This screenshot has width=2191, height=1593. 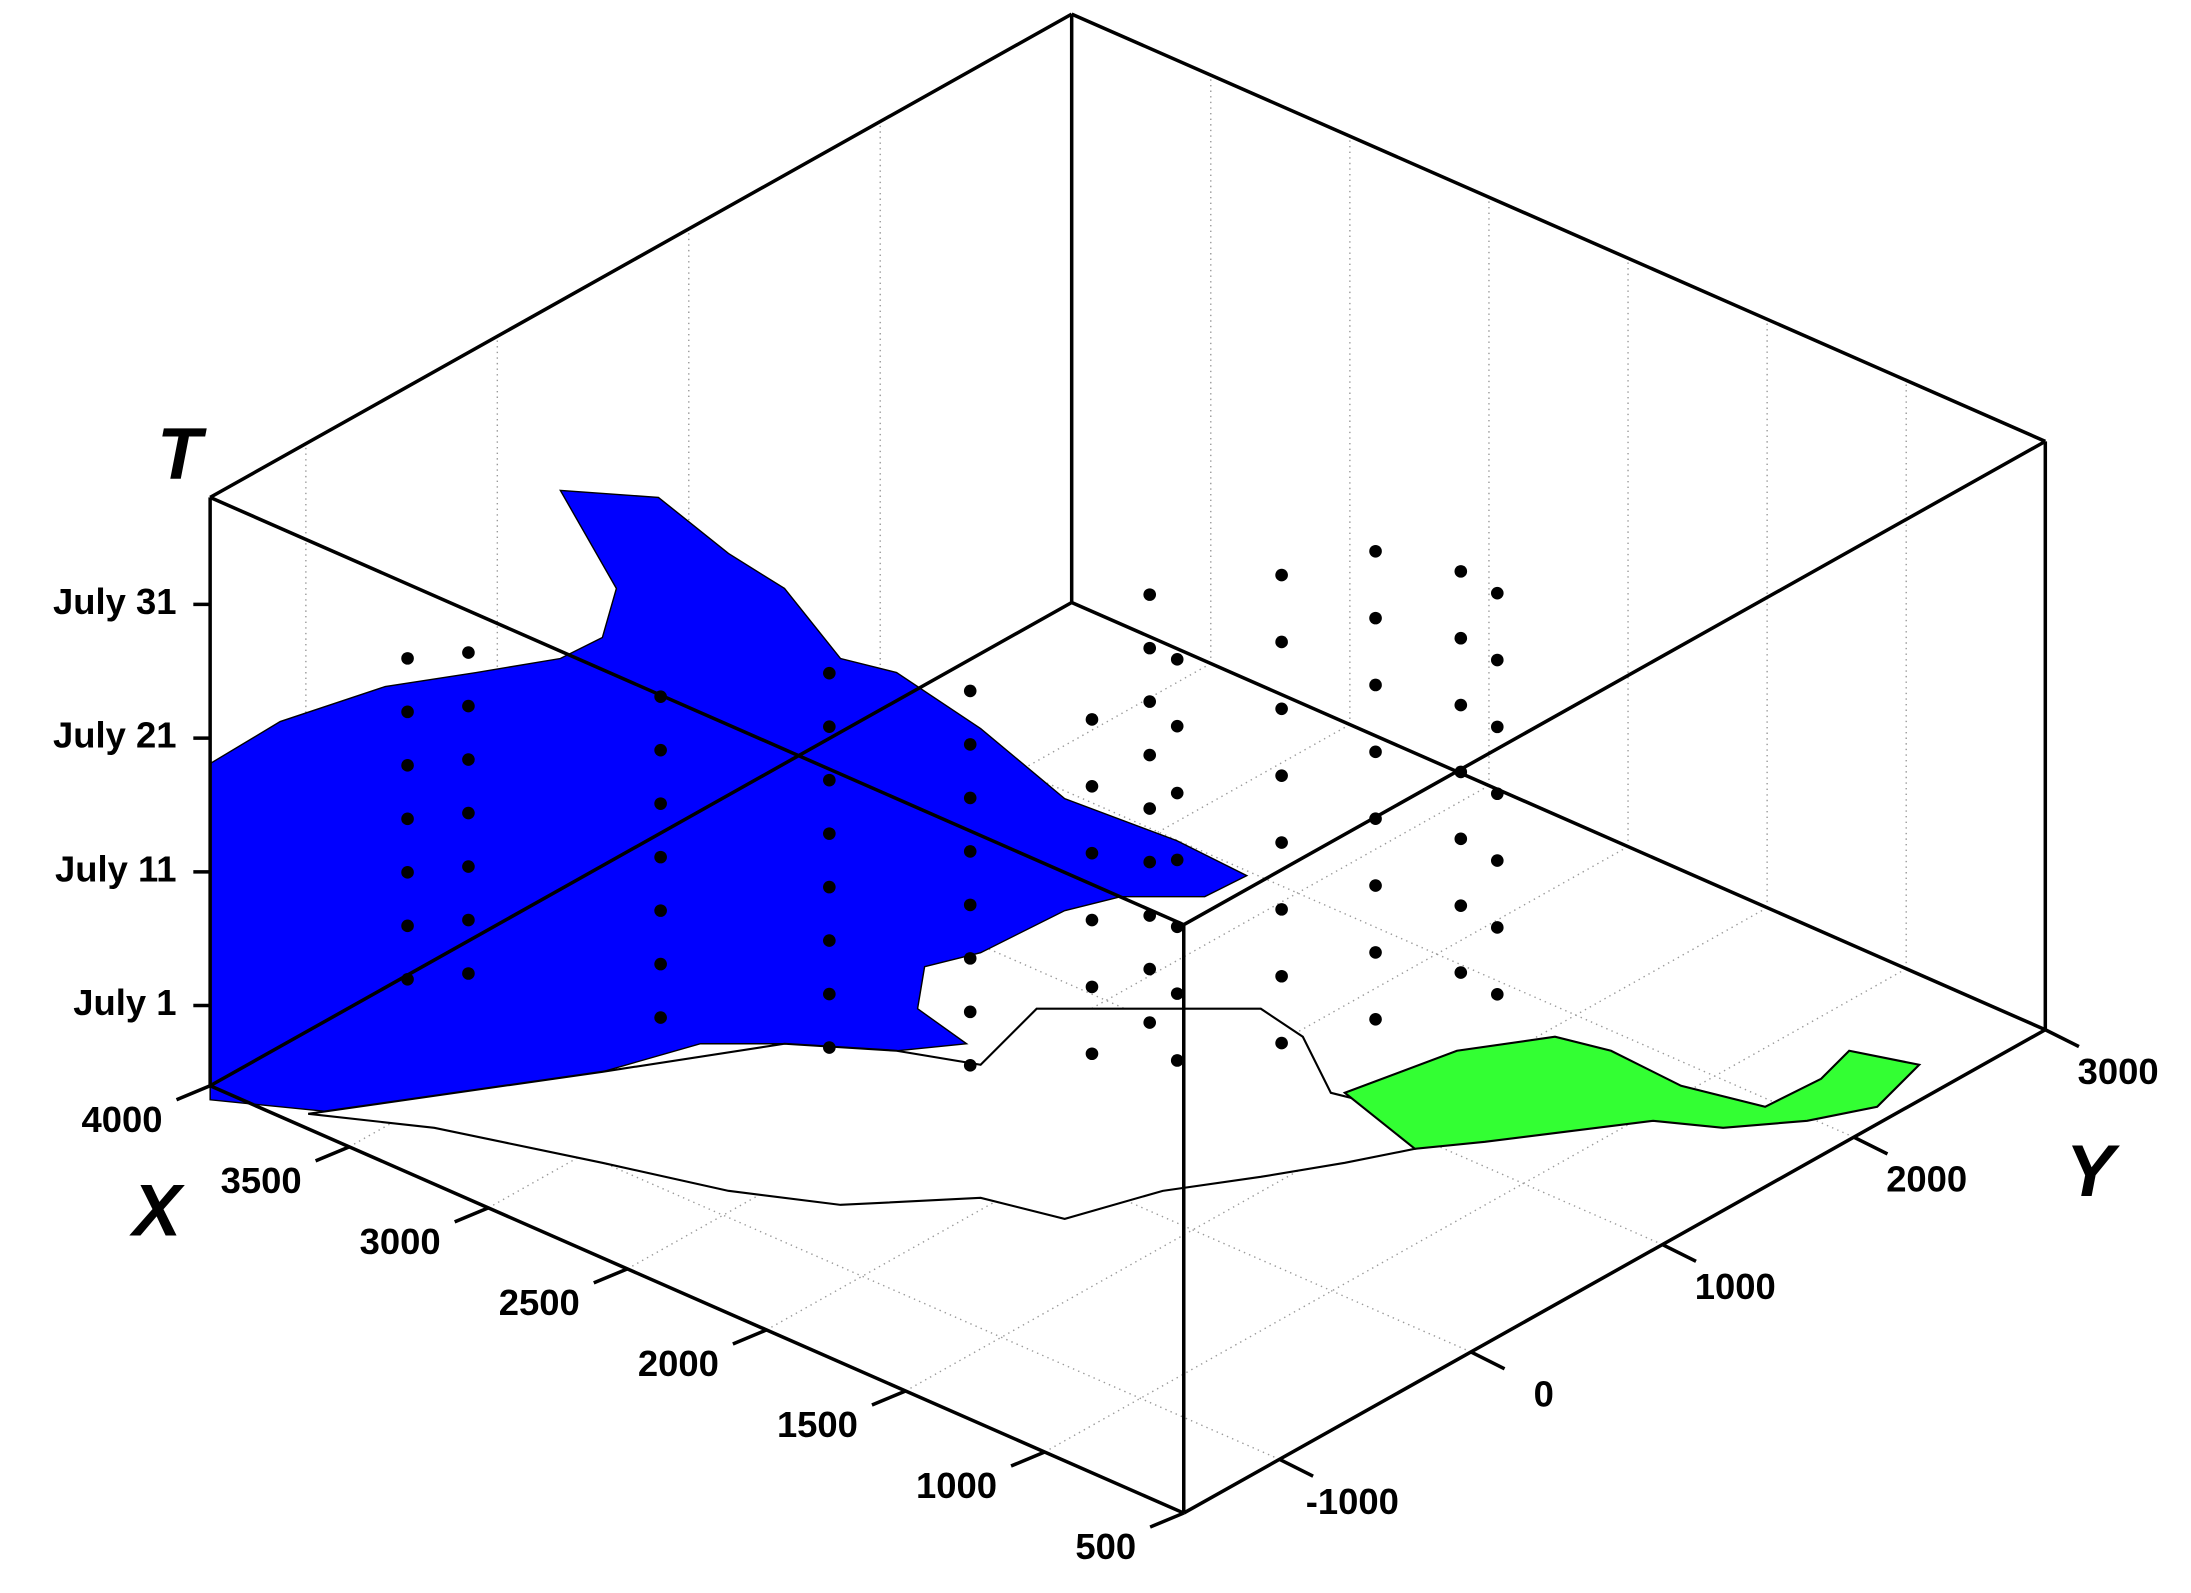 What do you see at coordinates (1926, 1179) in the screenshot?
I see `y-tick-label: 2000` at bounding box center [1926, 1179].